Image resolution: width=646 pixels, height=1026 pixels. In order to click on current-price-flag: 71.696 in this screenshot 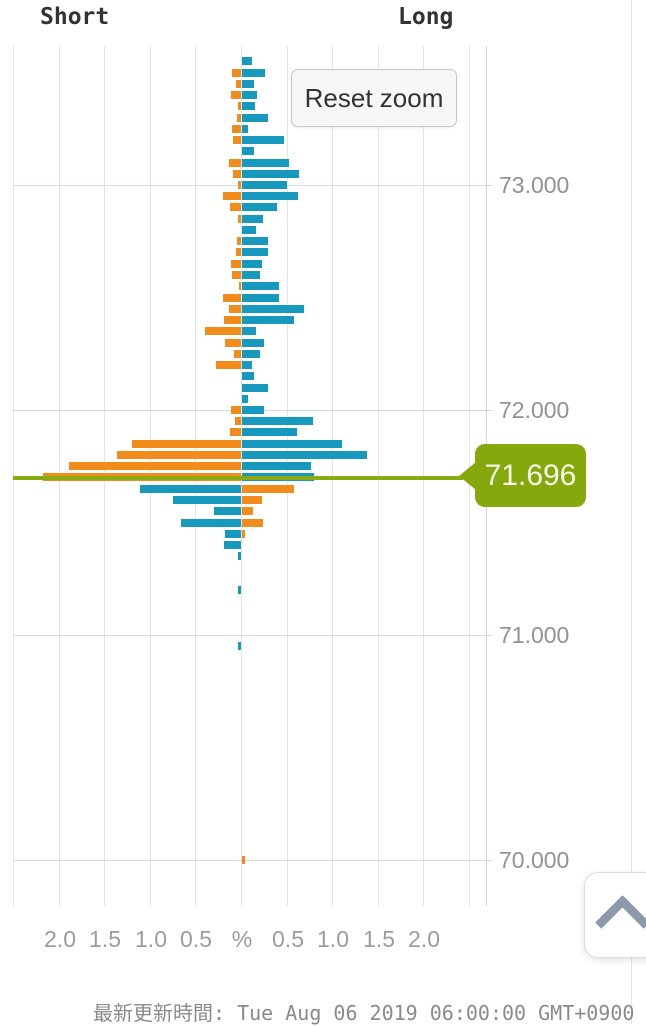, I will do `click(530, 475)`.